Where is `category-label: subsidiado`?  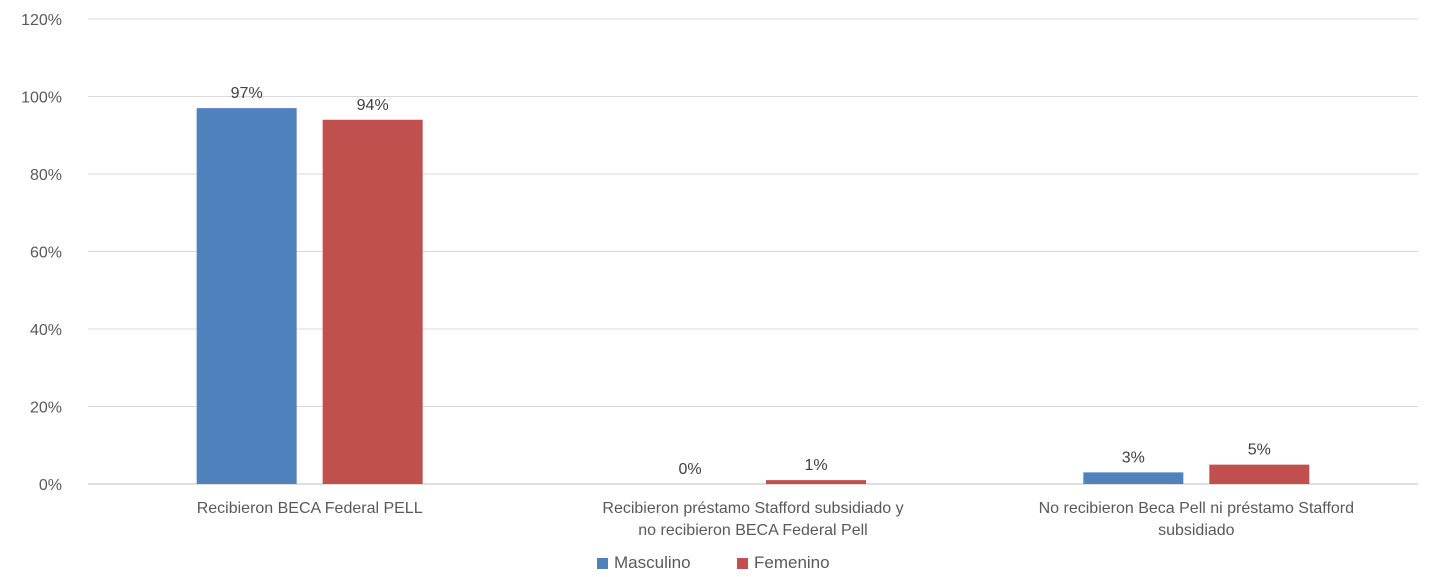
category-label: subsidiado is located at coordinates (1196, 530).